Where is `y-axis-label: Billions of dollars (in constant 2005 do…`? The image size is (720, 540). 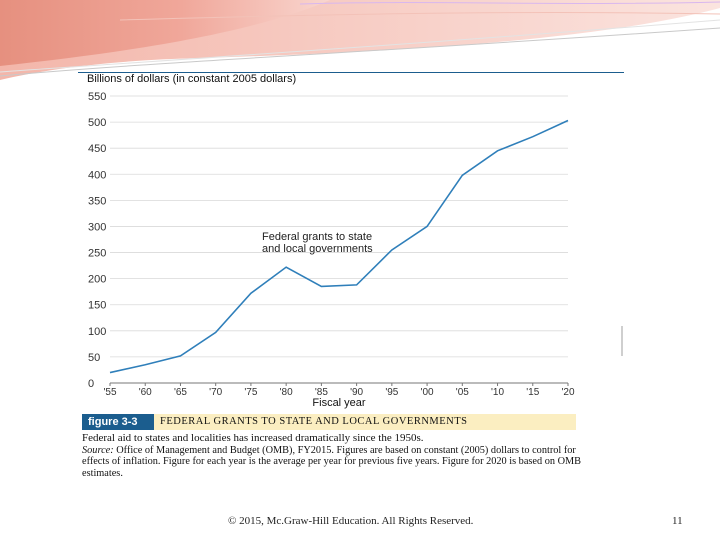
y-axis-label: Billions of dollars (in constant 2005 do… is located at coordinates (191, 79).